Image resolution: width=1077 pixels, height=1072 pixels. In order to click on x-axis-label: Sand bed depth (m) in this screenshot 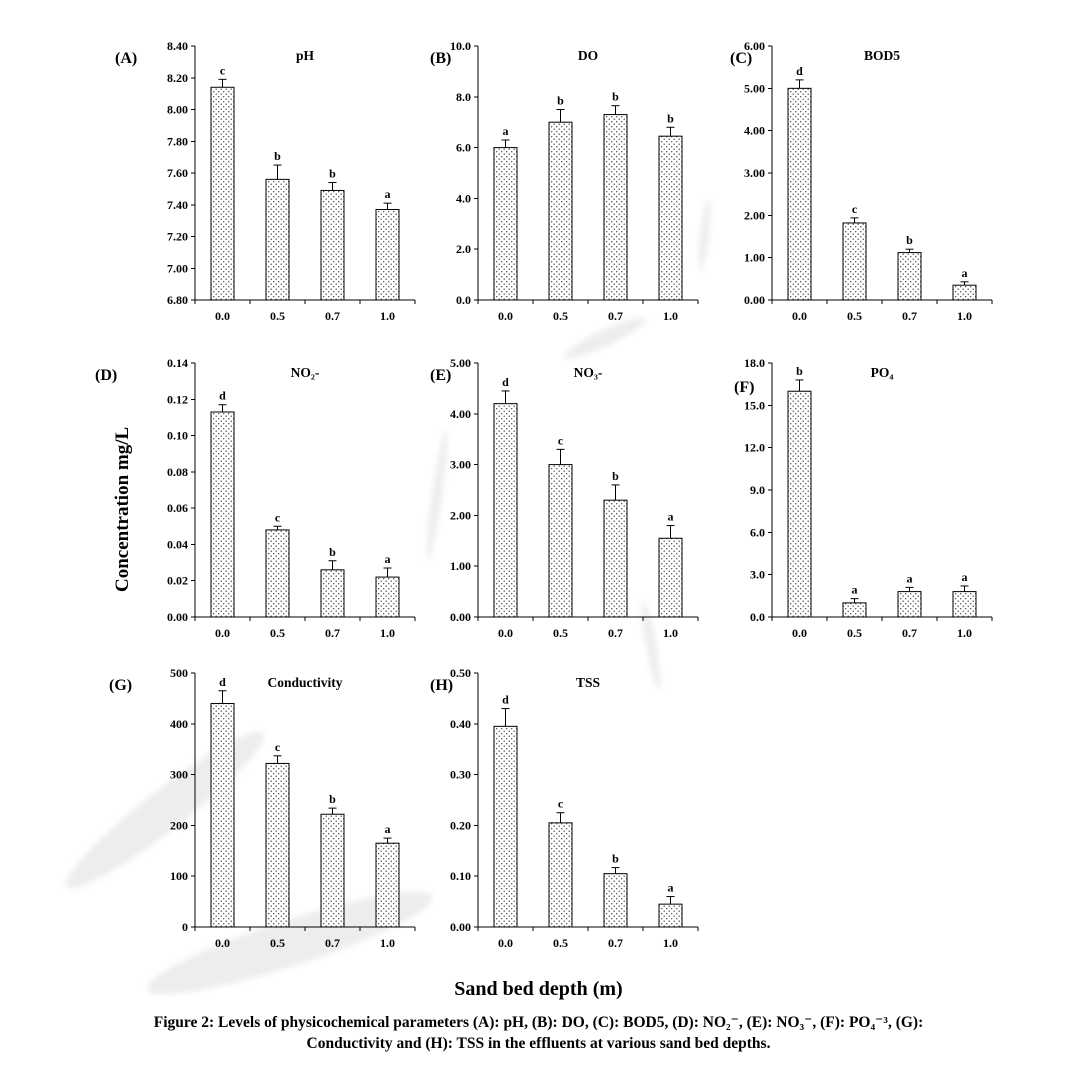, I will do `click(538, 989)`.